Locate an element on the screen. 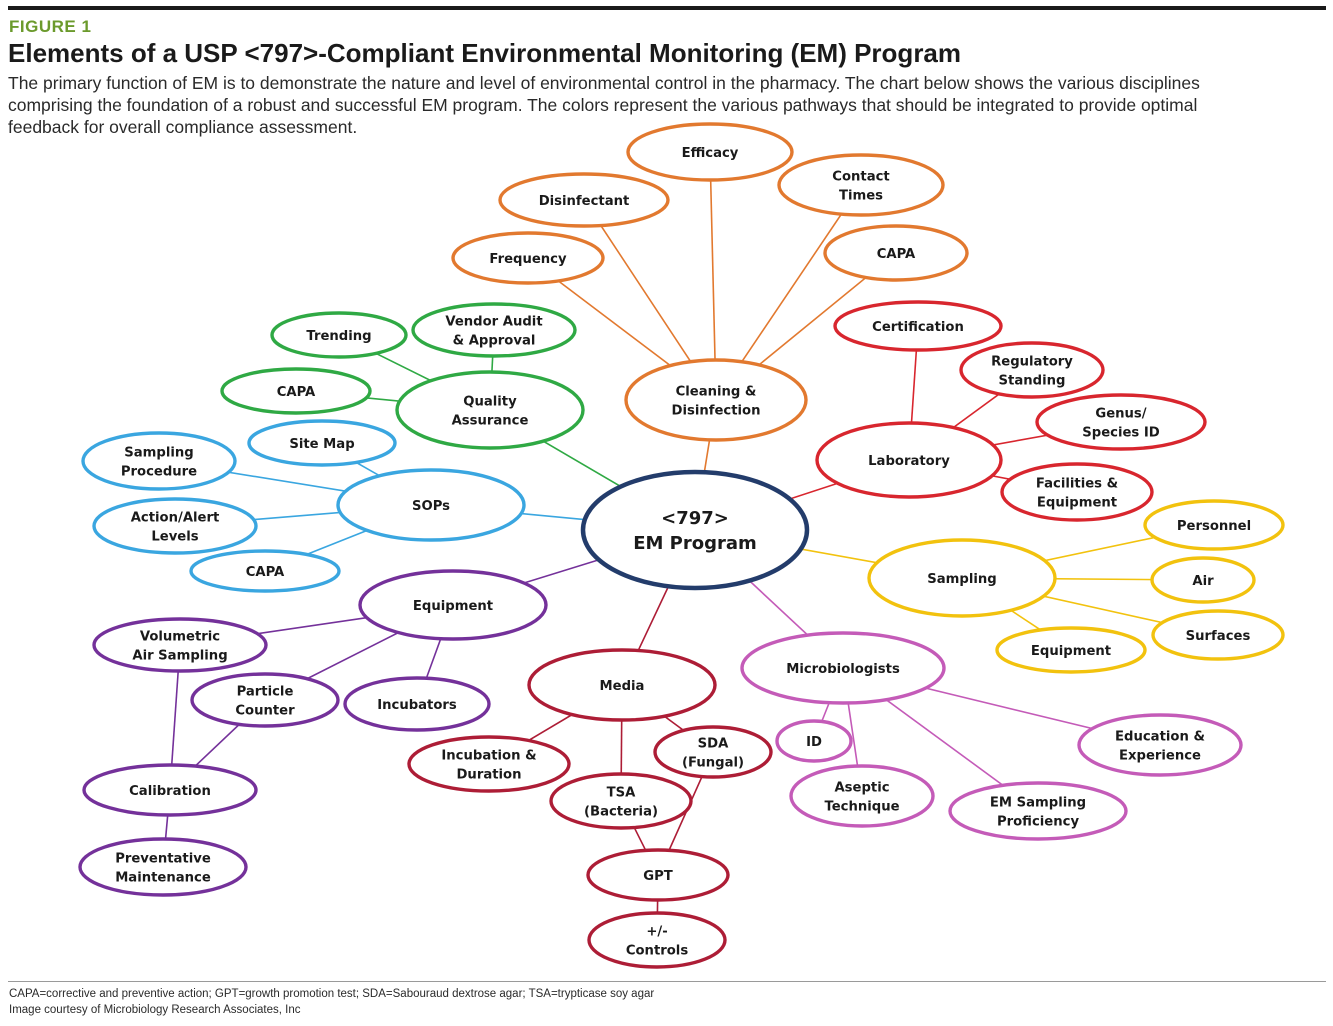 The image size is (1333, 1026). node-label-capa-sops: CAPA is located at coordinates (265, 572).